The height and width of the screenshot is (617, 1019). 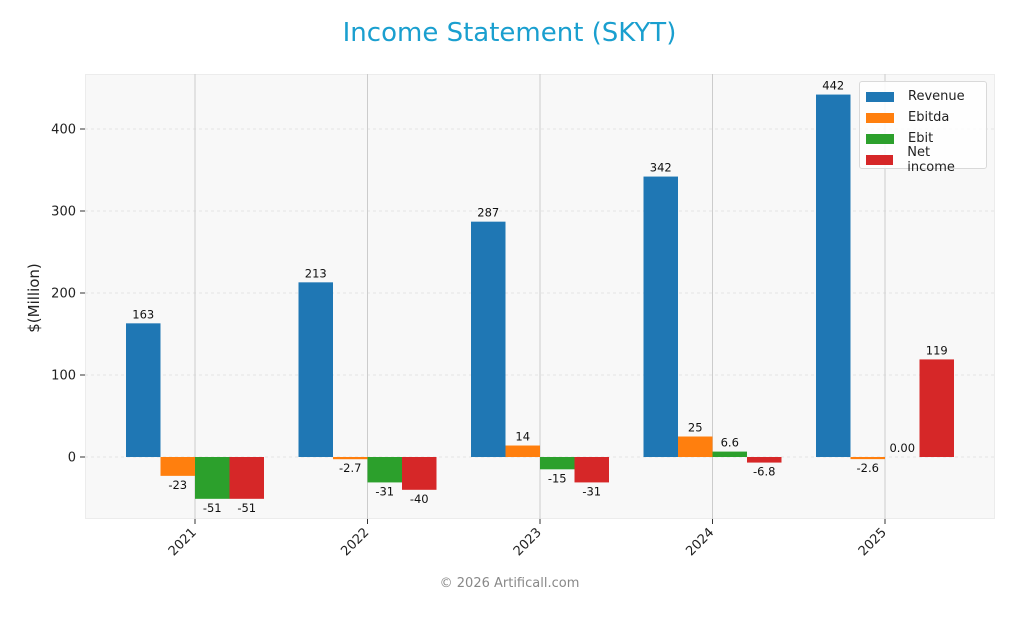 I want to click on data-label: 287, so click(x=488, y=213).